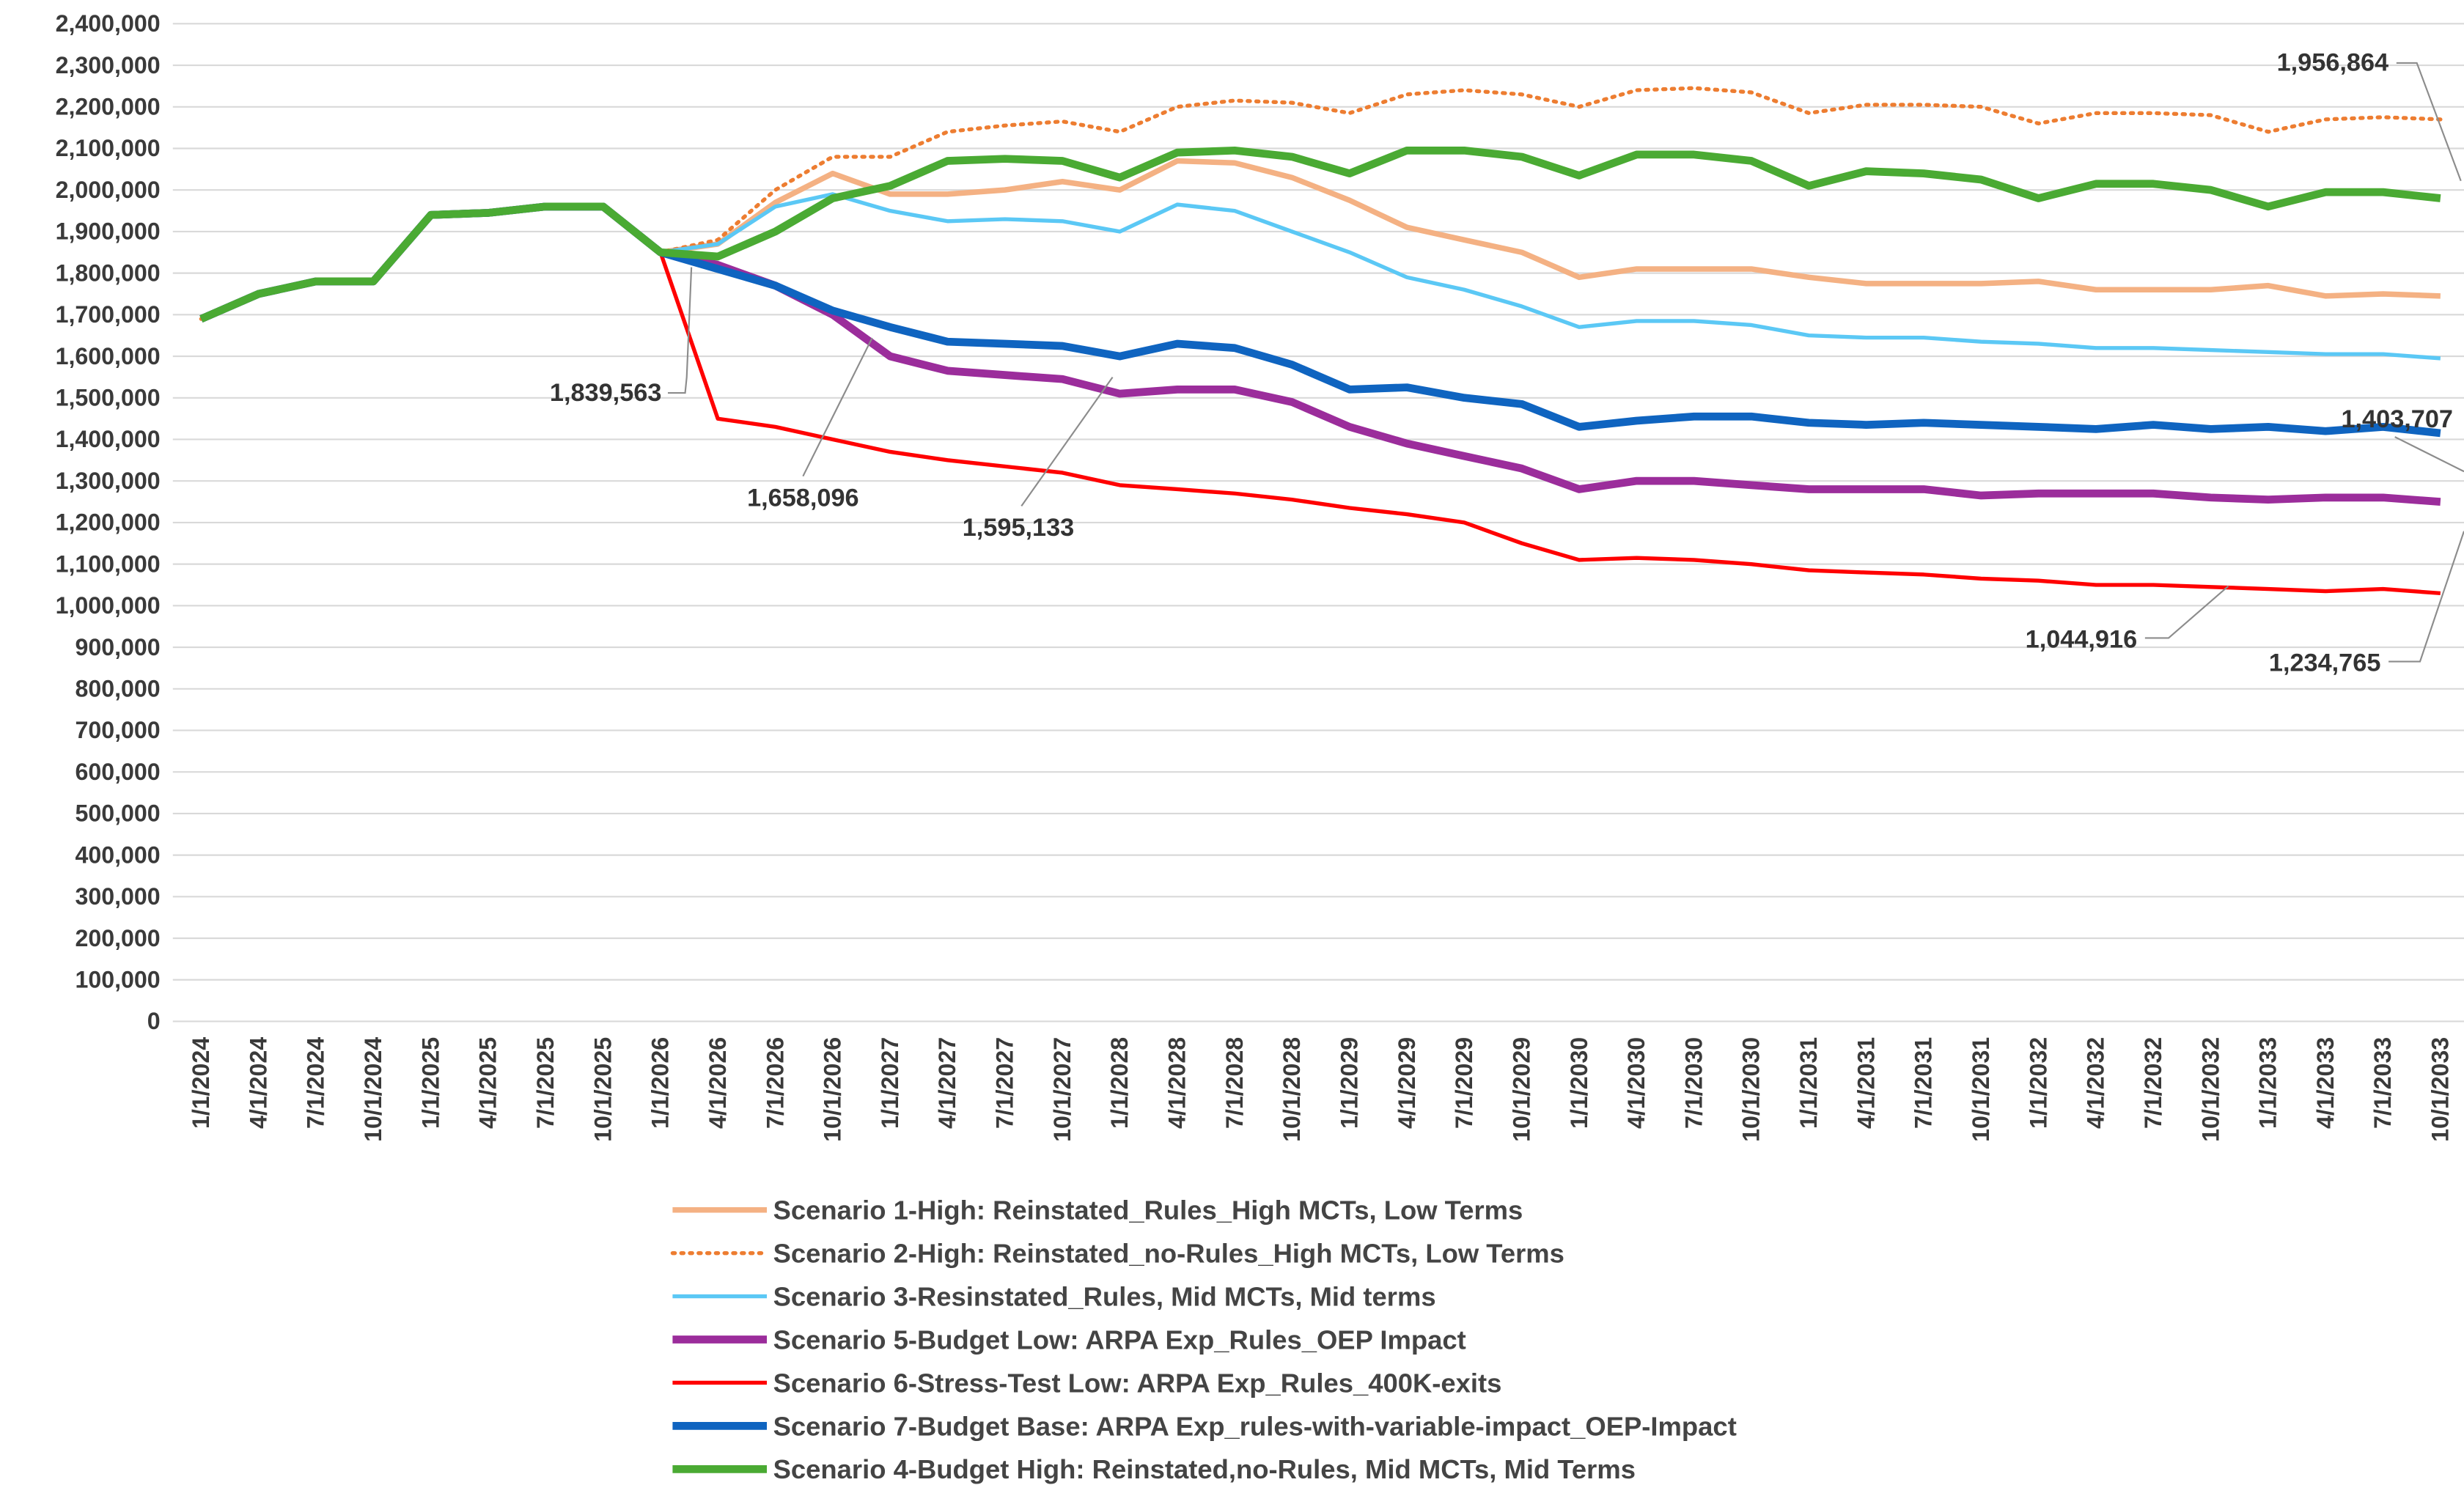 This screenshot has height=1485, width=2464. I want to click on x-tick-label: 1/1/2031, so click(1809, 1083).